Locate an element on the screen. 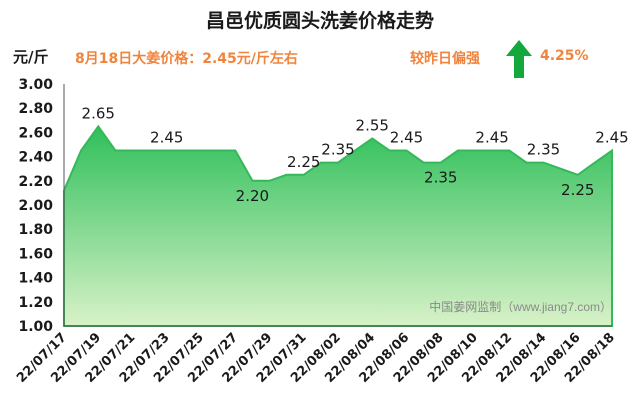 This screenshot has height=410, width=640. y-tick-label: 1.00 is located at coordinates (35, 327).